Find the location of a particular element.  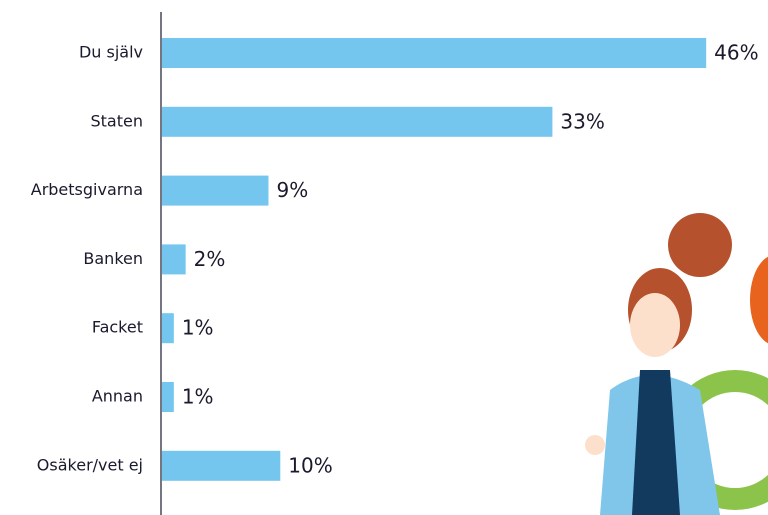

category-label: Annan is located at coordinates (117, 396).